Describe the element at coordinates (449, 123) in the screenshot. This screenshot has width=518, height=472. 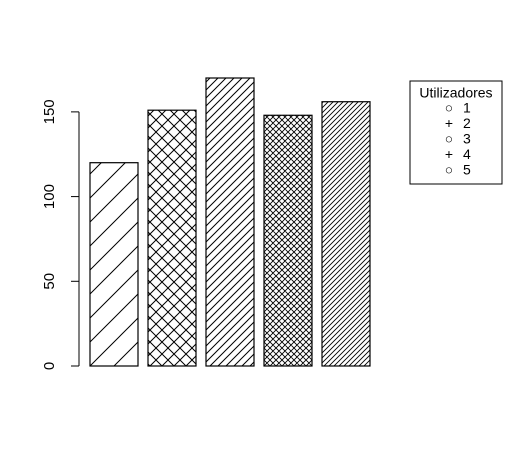
I see `legend-symbol-2: +` at that location.